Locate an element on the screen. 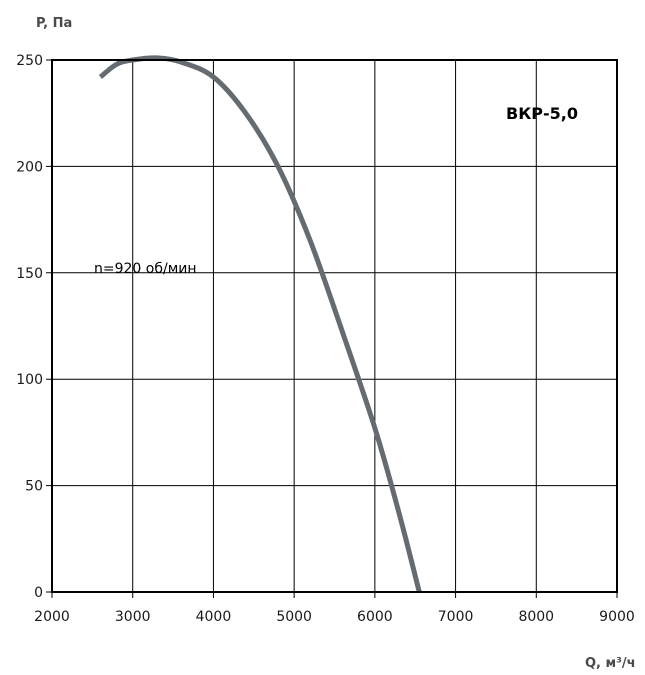 The image size is (645, 675). y-tick-label: 50 is located at coordinates (34, 487).